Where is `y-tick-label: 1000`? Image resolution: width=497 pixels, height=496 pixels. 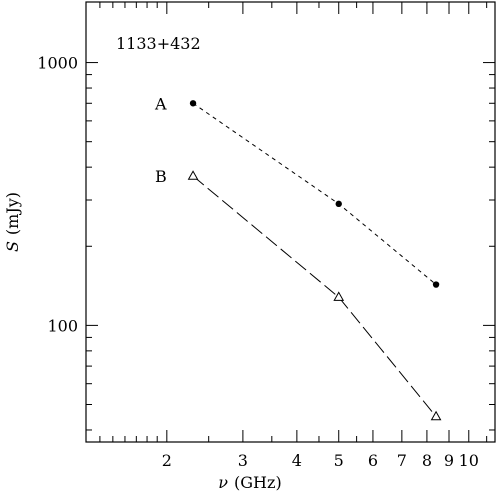 y-tick-label: 1000 is located at coordinates (57, 63).